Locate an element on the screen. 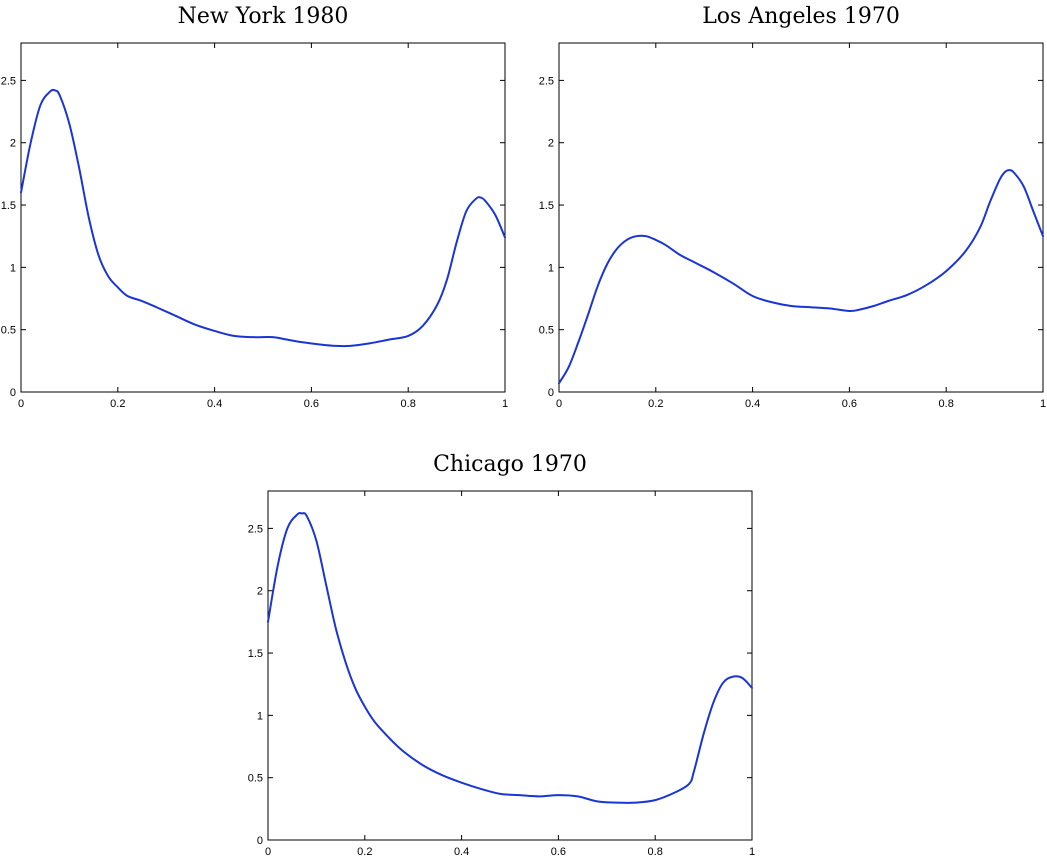  chart-title: New York 1980 is located at coordinates (263, 16).